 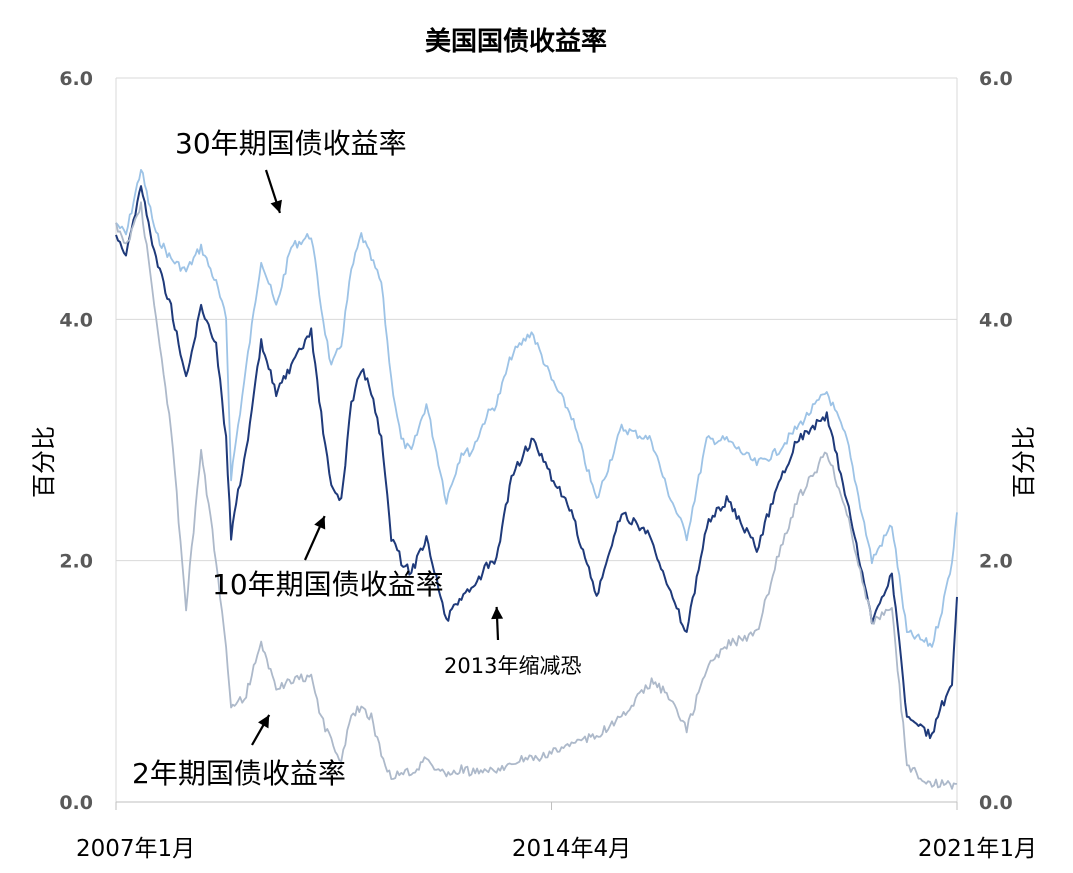 What do you see at coordinates (996, 803) in the screenshot?
I see `y-tick-right-0: 0.0` at bounding box center [996, 803].